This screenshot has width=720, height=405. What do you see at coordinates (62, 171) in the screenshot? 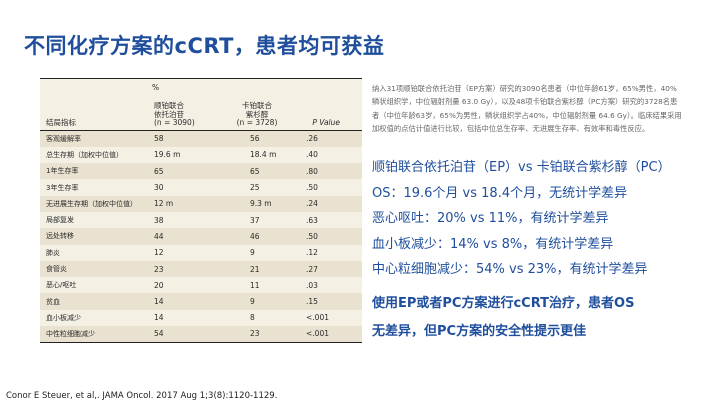
I see `row-label: 1年生存率` at bounding box center [62, 171].